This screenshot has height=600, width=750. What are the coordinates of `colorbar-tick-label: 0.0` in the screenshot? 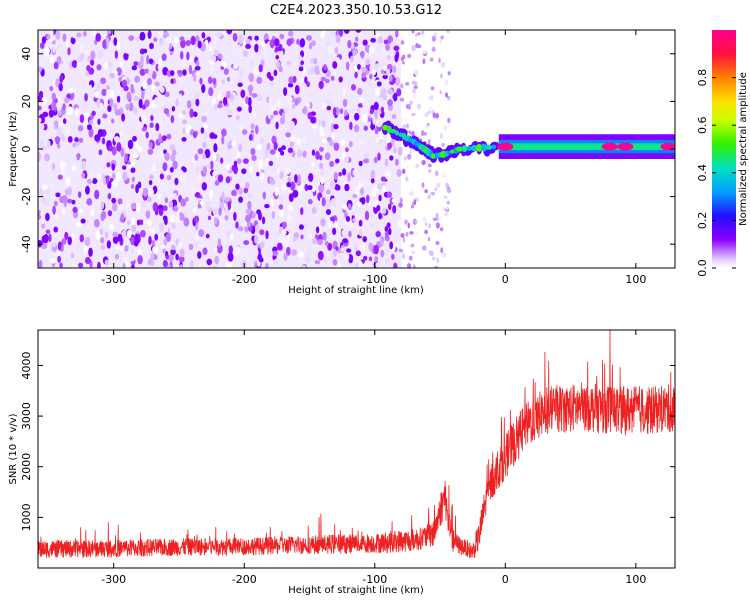 It's located at (702, 268).